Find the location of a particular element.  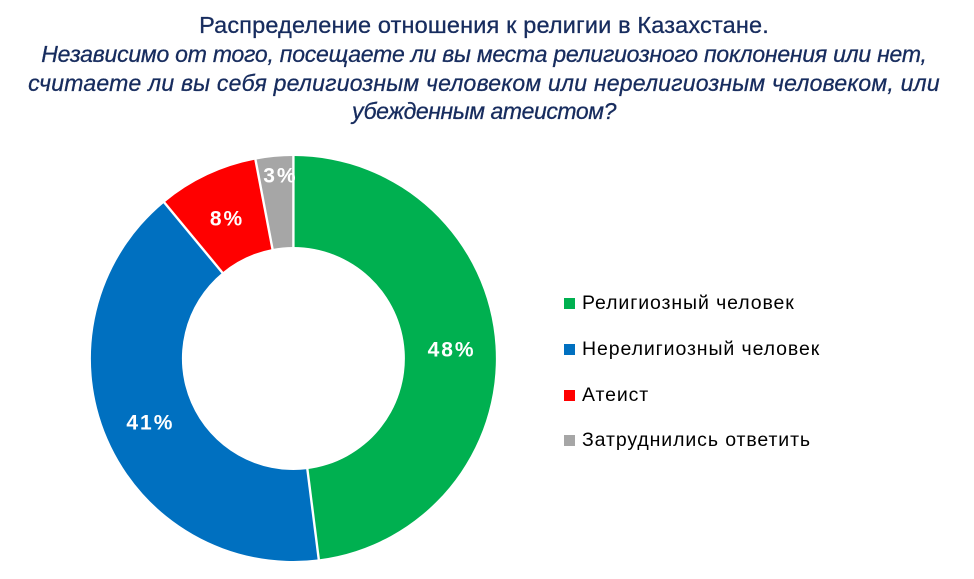

svg-text: 8% is located at coordinates (227, 218).